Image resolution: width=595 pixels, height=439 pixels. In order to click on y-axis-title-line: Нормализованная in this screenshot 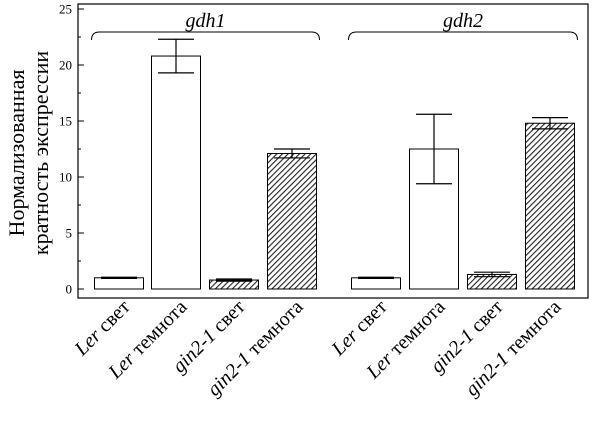, I will do `click(16, 153)`.